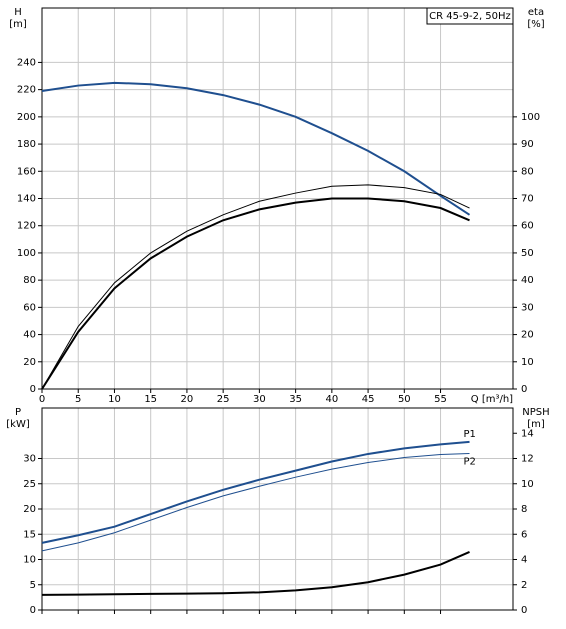 This screenshot has width=566, height=629. Describe the element at coordinates (29, 280) in the screenshot. I see `y-tick-label: 80` at that location.